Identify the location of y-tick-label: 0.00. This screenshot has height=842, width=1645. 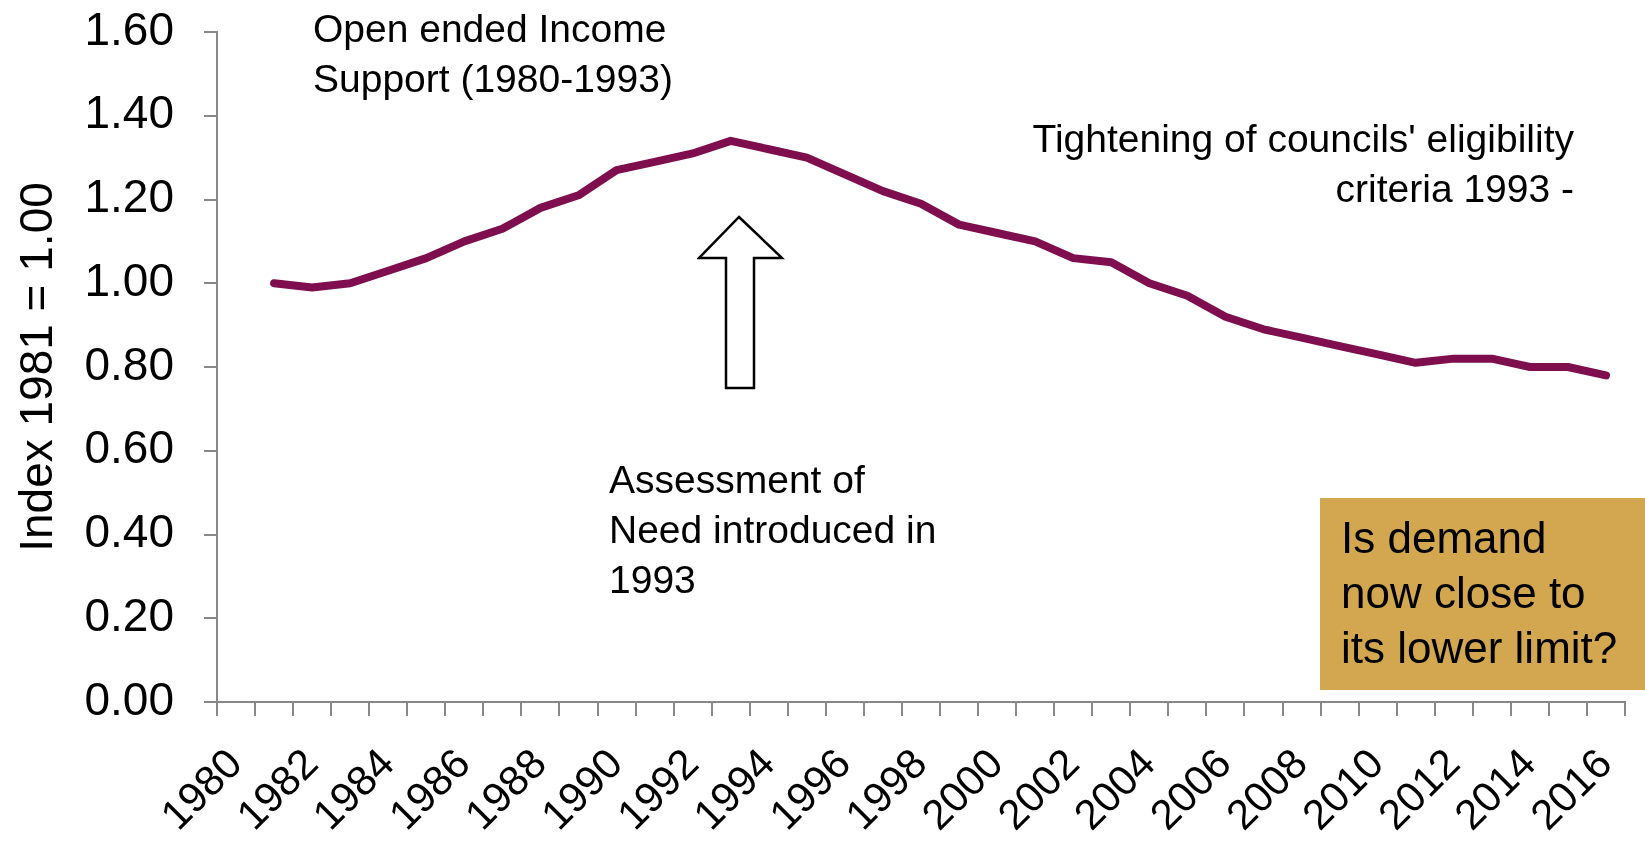
(129, 698).